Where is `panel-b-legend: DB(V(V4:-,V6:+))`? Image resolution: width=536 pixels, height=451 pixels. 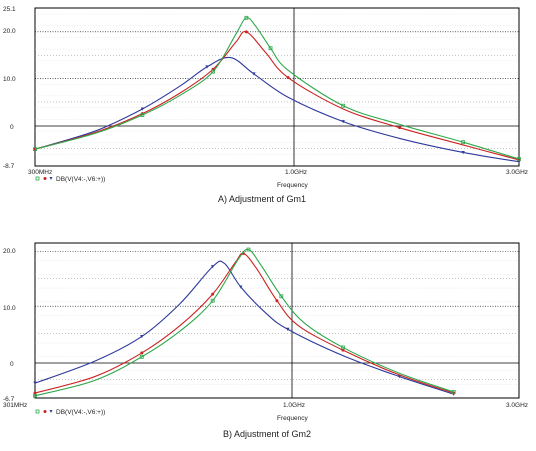 panel-b-legend: DB(V(V4:-,V6:+)) is located at coordinates (70, 412).